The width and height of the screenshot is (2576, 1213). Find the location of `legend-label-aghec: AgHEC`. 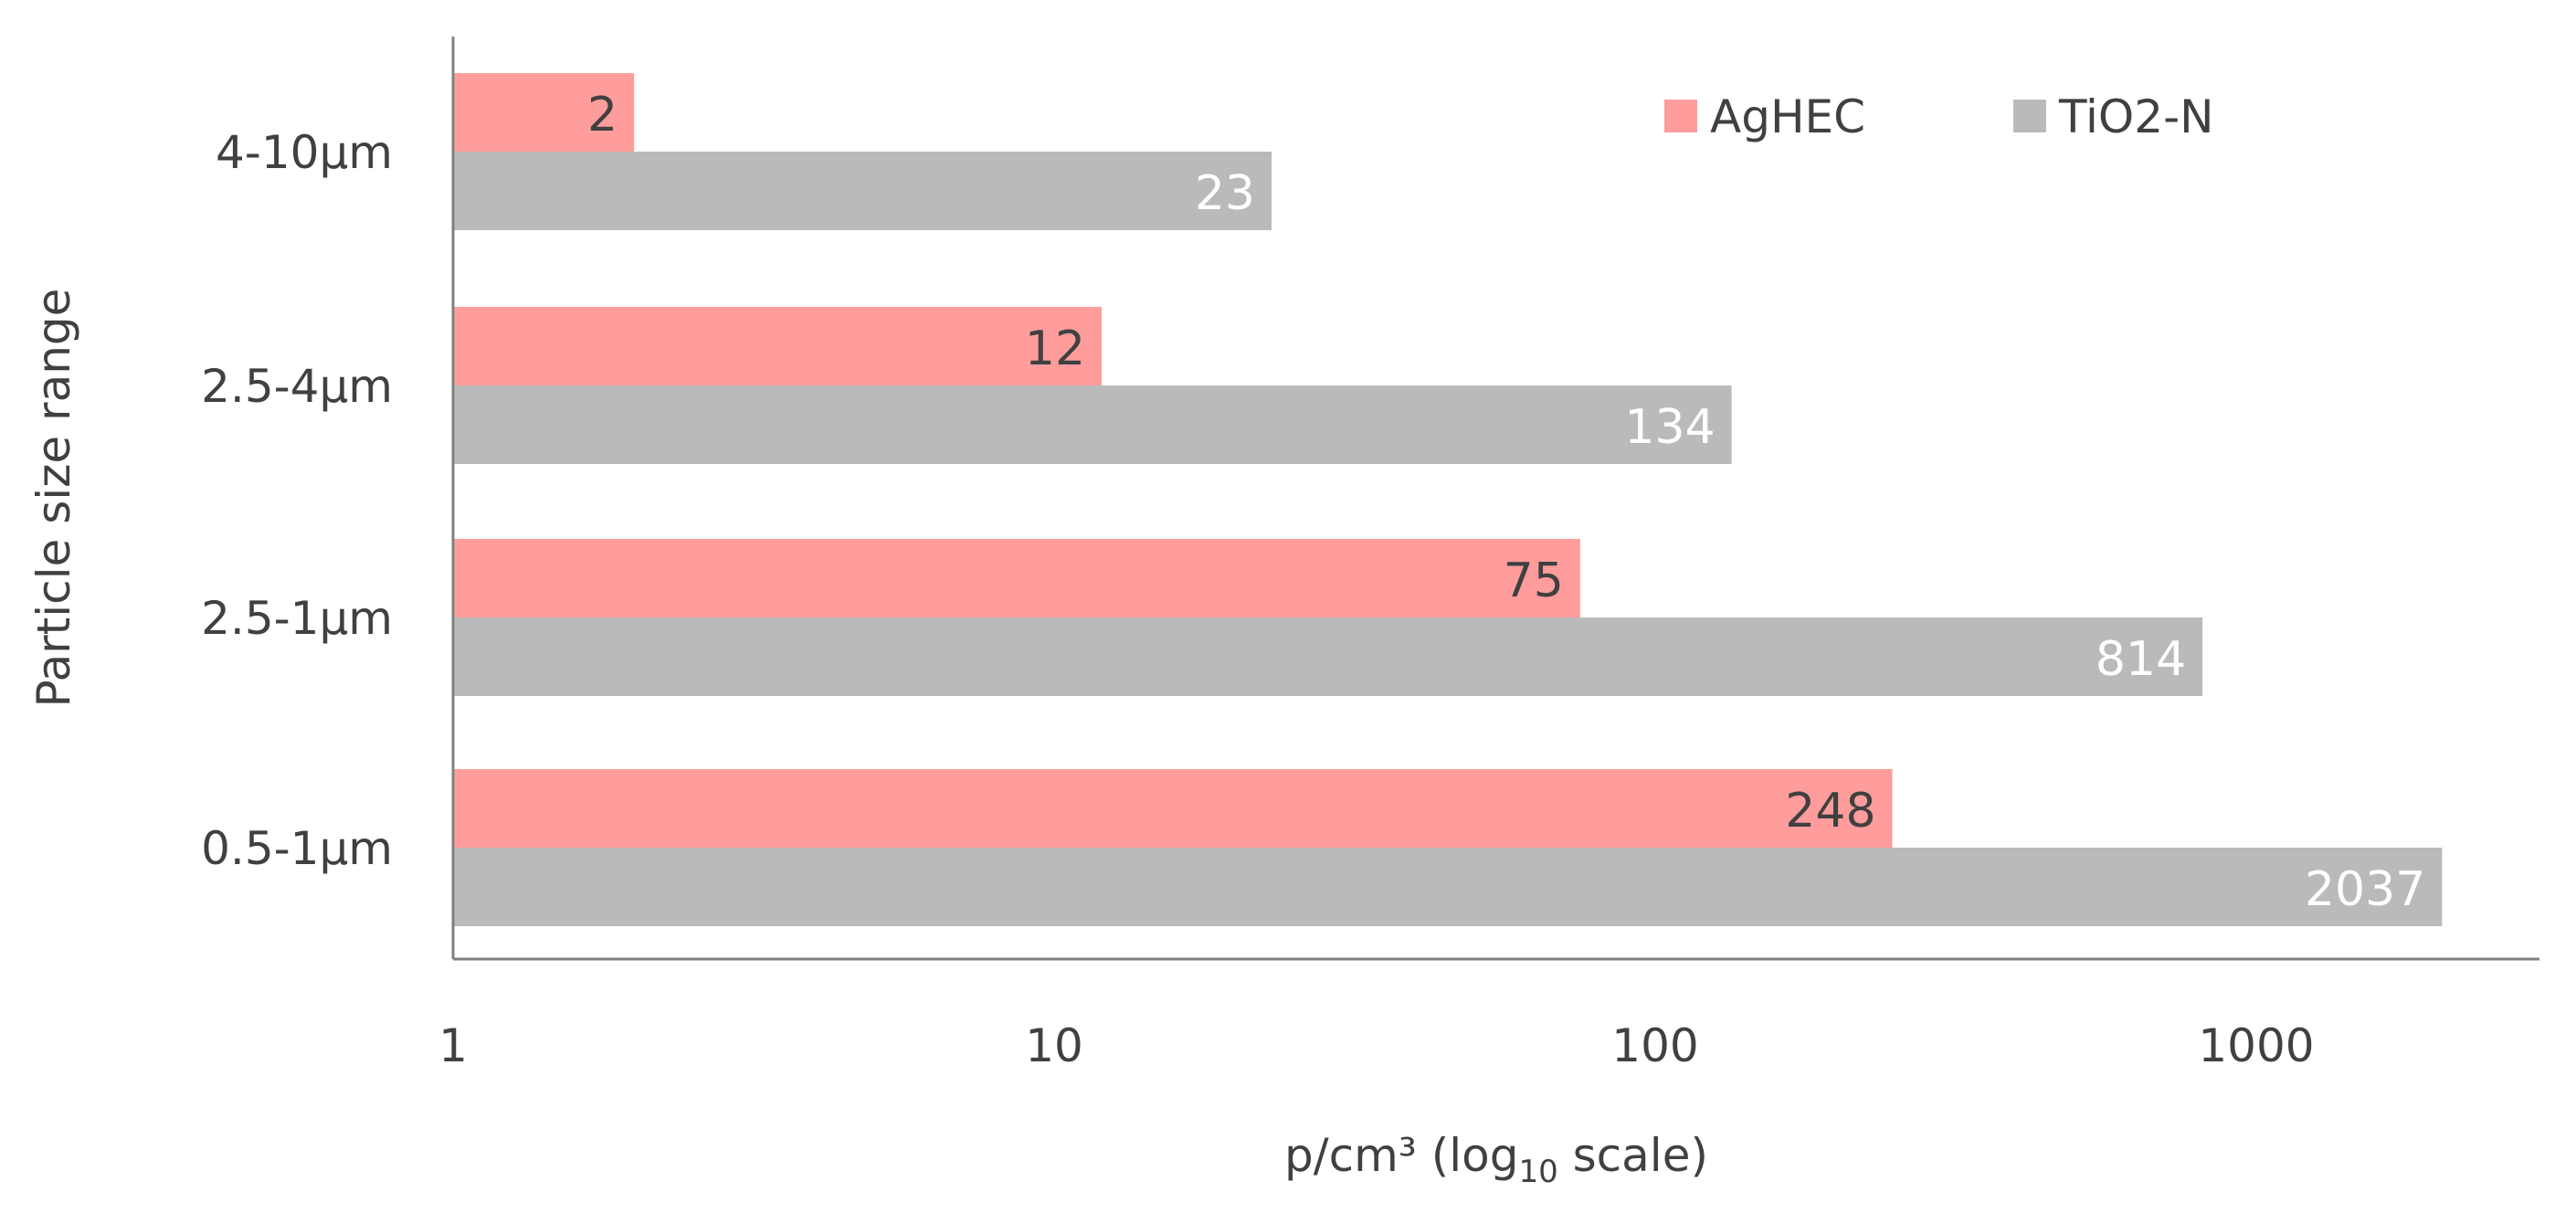

legend-label-aghec: AgHEC is located at coordinates (1788, 116).